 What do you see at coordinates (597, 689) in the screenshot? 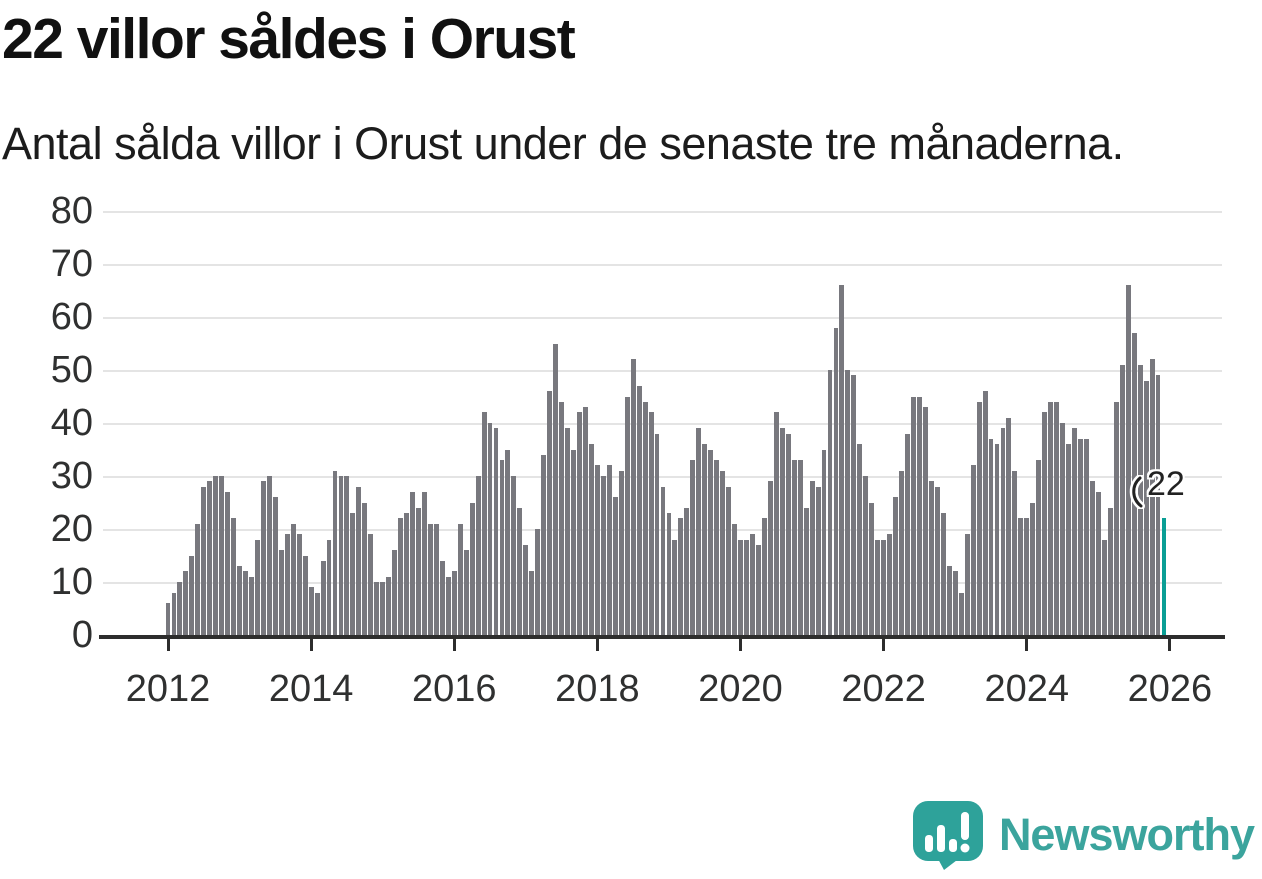
I see `x-axis-label-2018: 2018` at bounding box center [597, 689].